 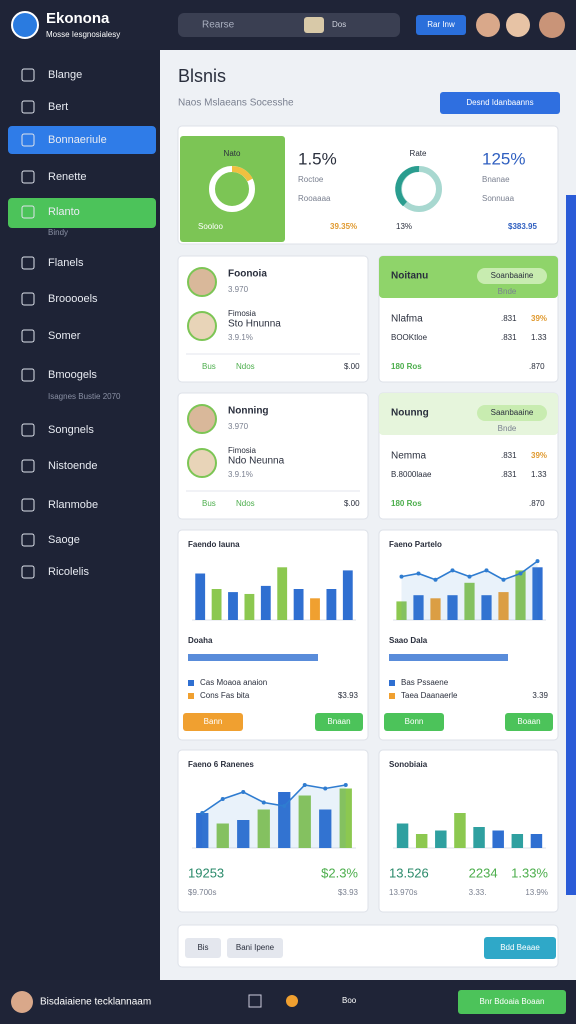 What do you see at coordinates (242, 173) in the screenshot?
I see `donut-segment` at bounding box center [242, 173].